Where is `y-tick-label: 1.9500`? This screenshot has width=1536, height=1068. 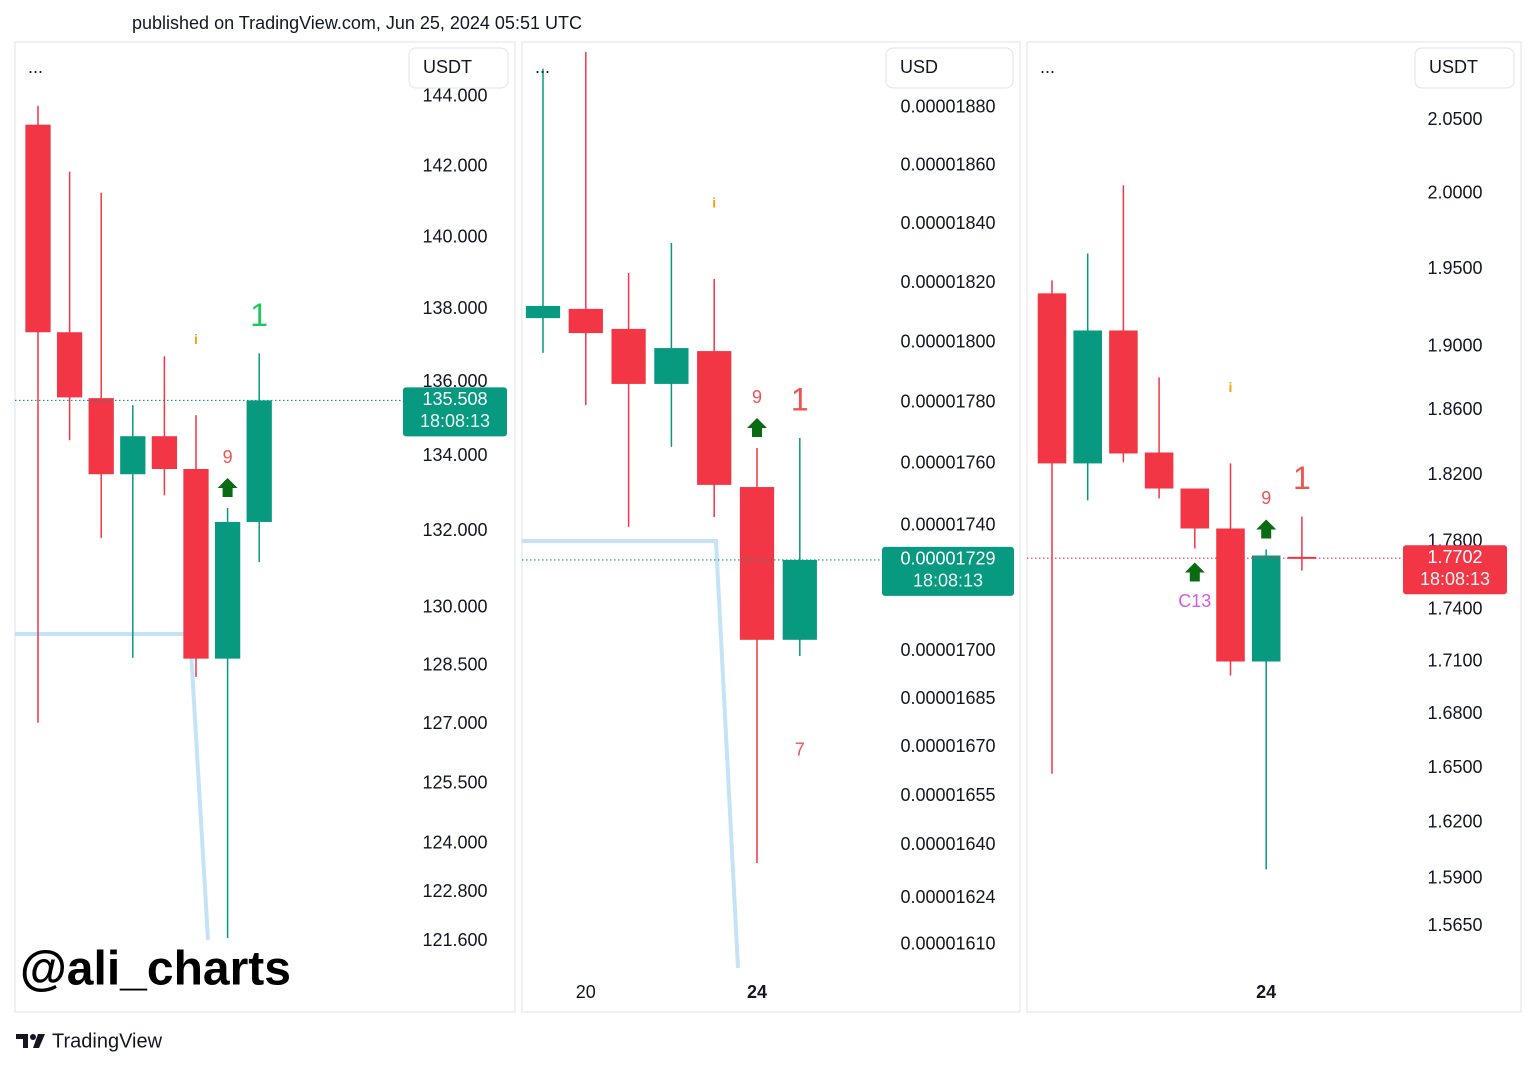 y-tick-label: 1.9500 is located at coordinates (1454, 268).